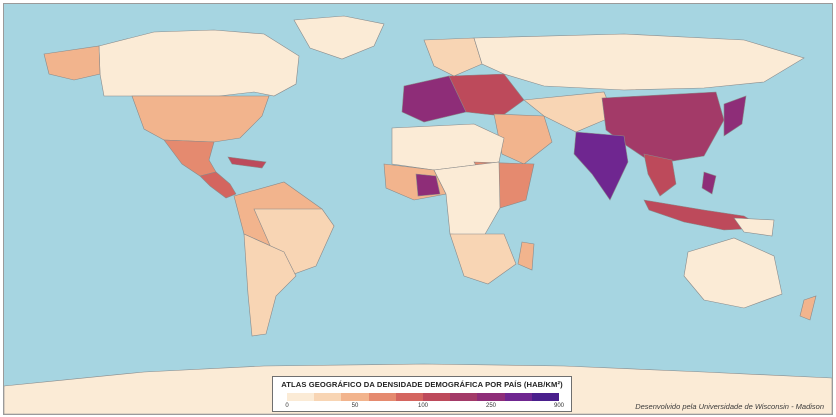 The height and width of the screenshot is (417, 836). What do you see at coordinates (339, 37) in the screenshot?
I see `region-greenland` at bounding box center [339, 37].